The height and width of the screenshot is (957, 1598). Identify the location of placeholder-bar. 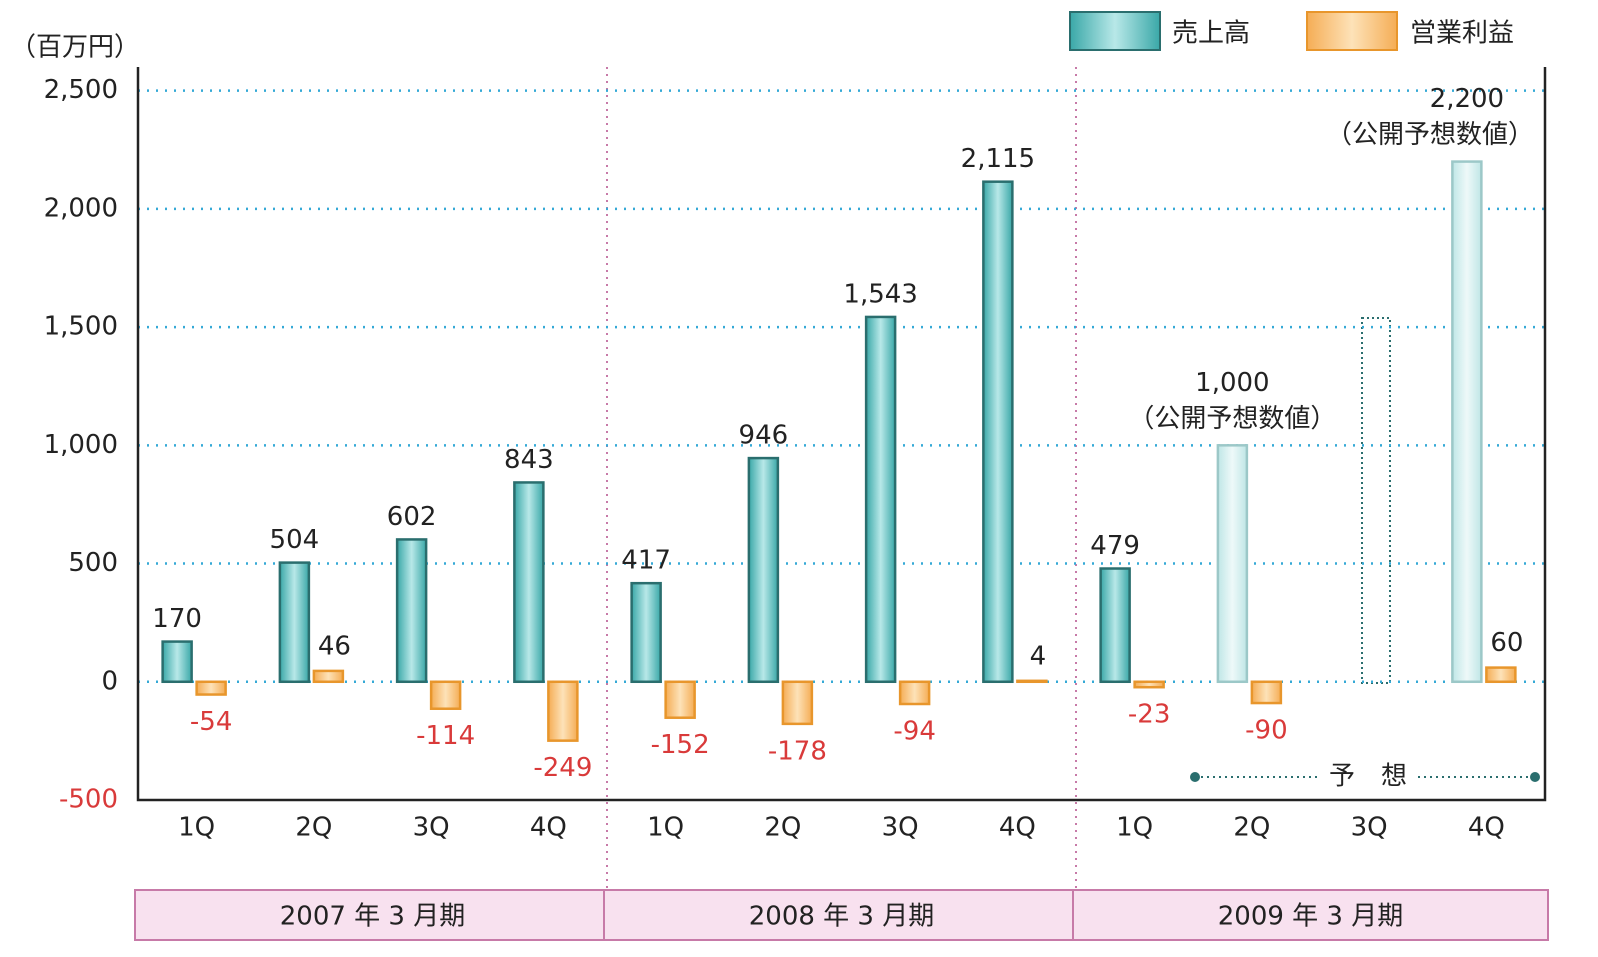
(1376, 500).